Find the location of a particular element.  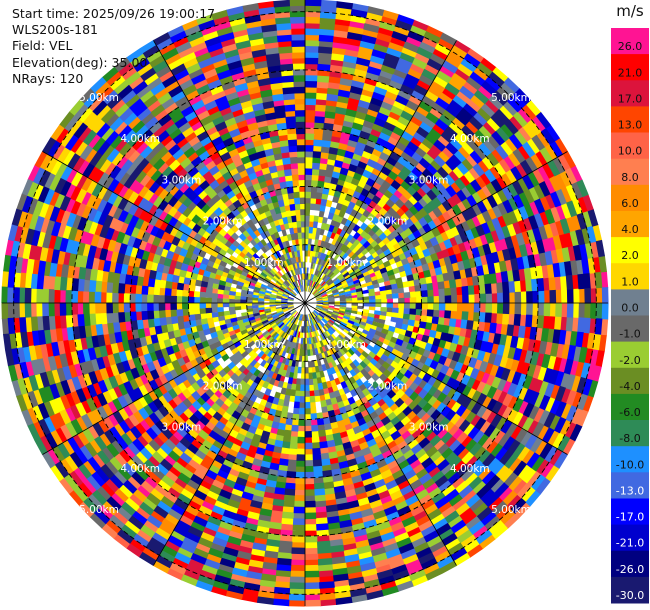

colorbar-tick-label: -26.0 is located at coordinates (630, 569).